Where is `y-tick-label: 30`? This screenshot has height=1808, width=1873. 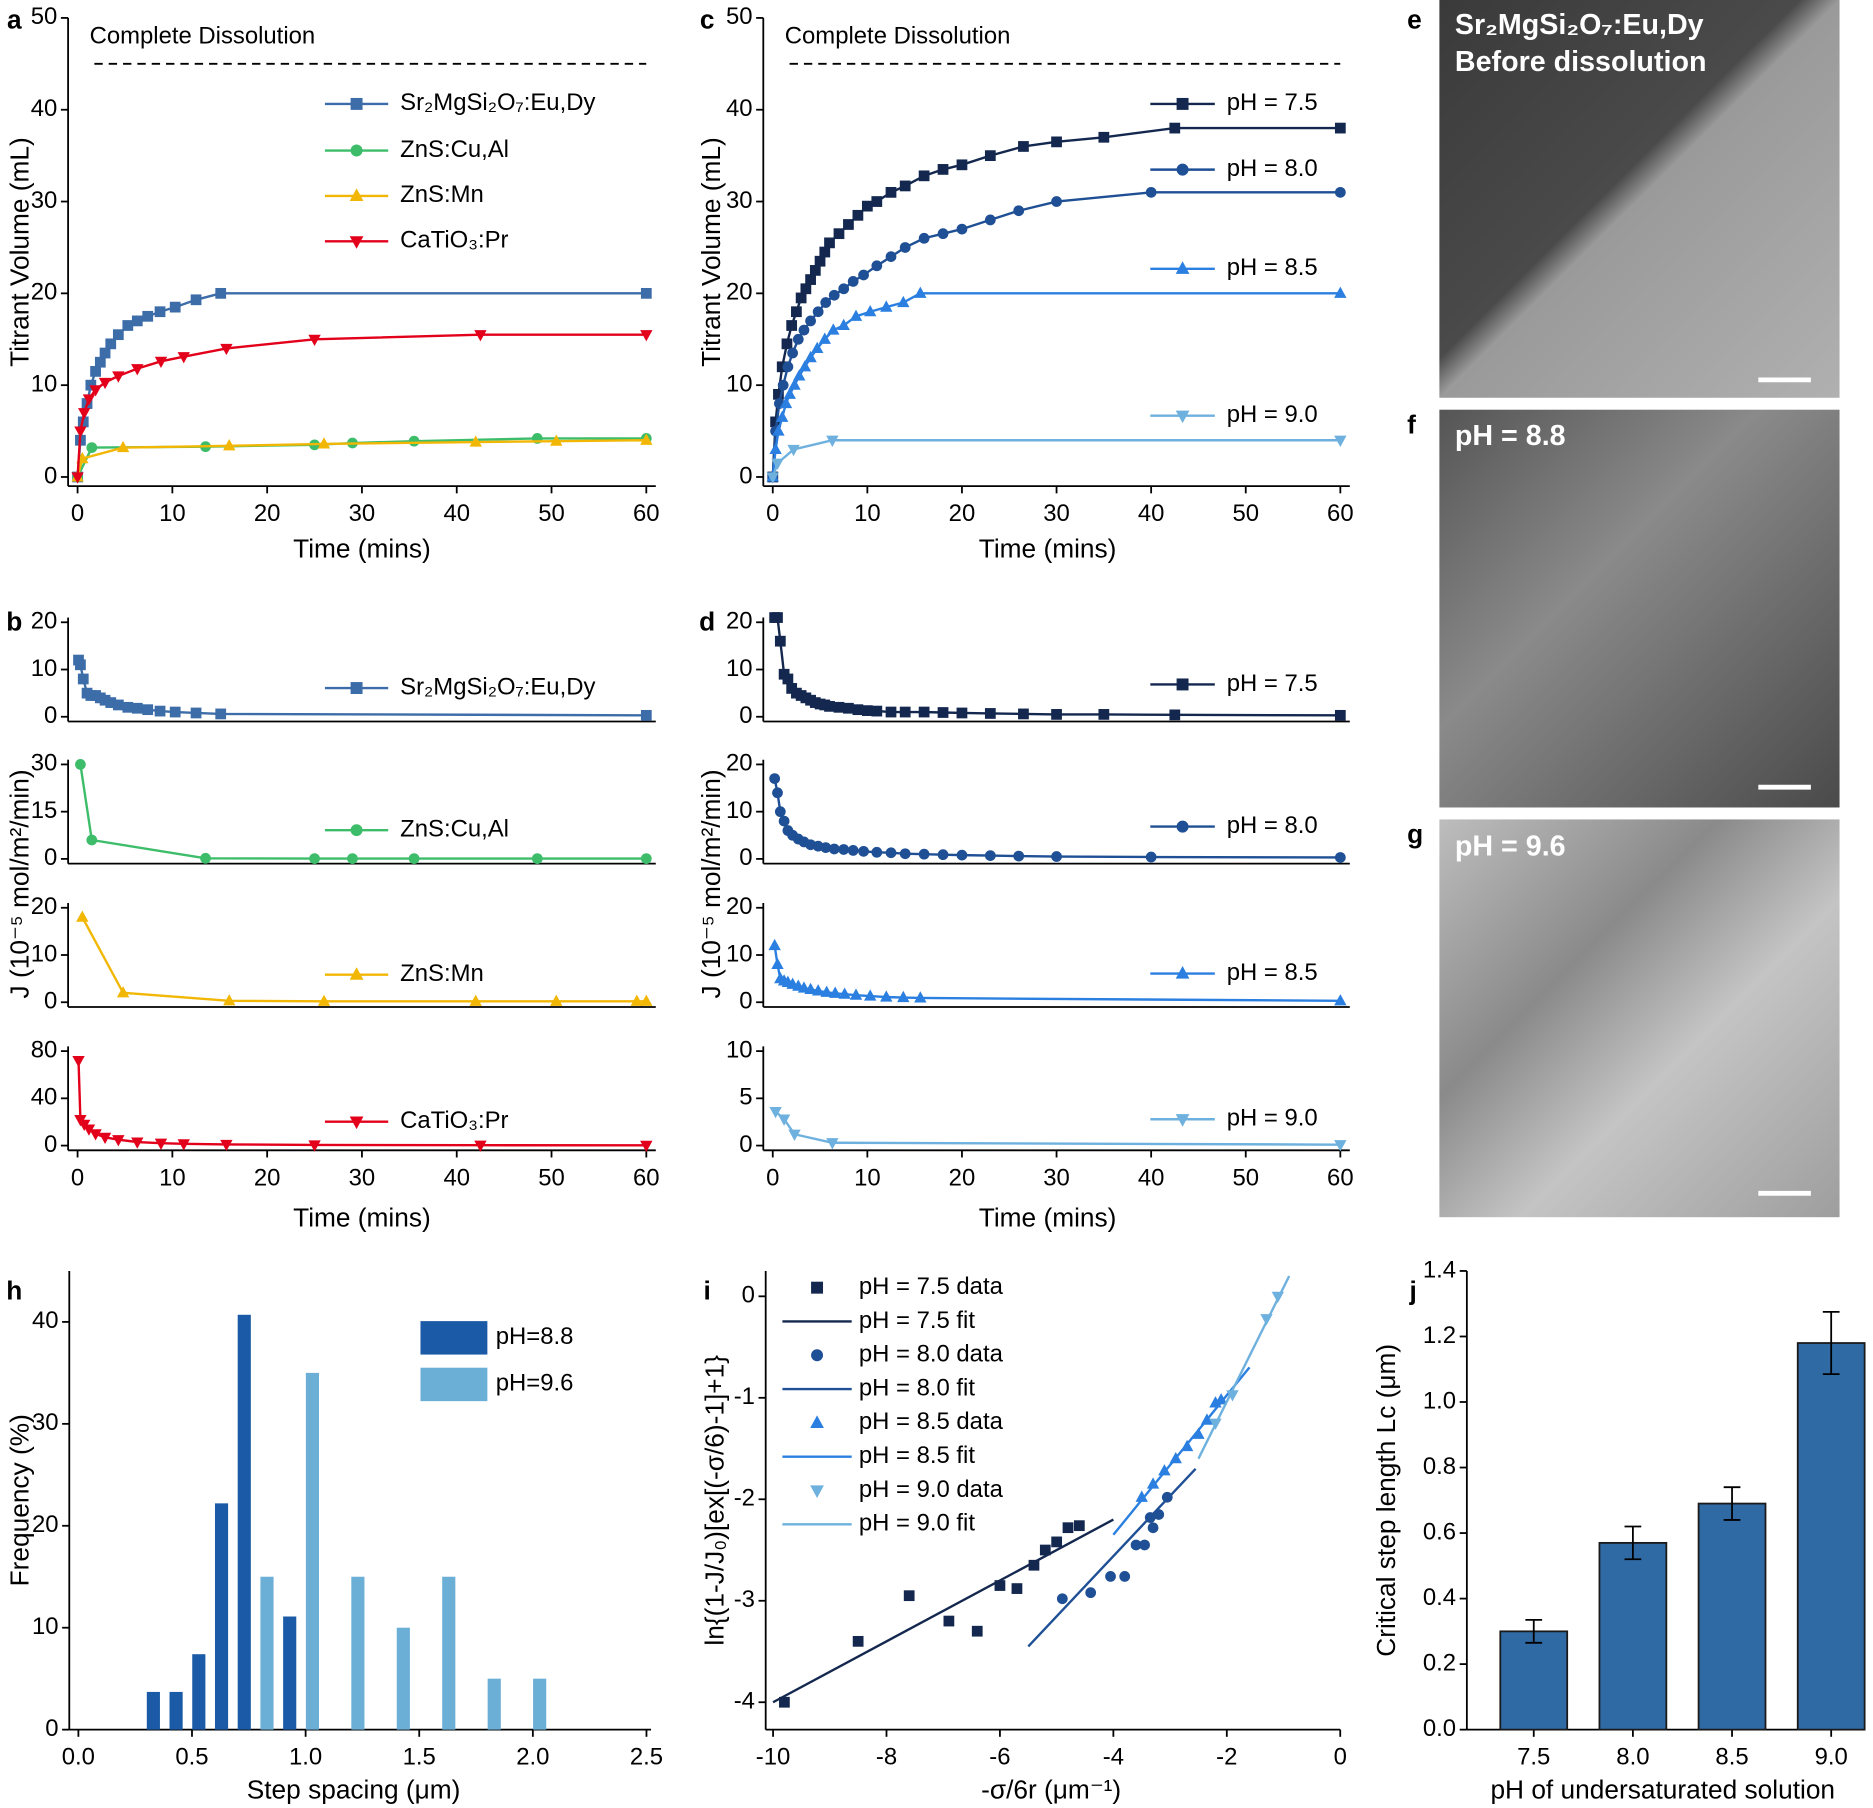 y-tick-label: 30 is located at coordinates (44, 200).